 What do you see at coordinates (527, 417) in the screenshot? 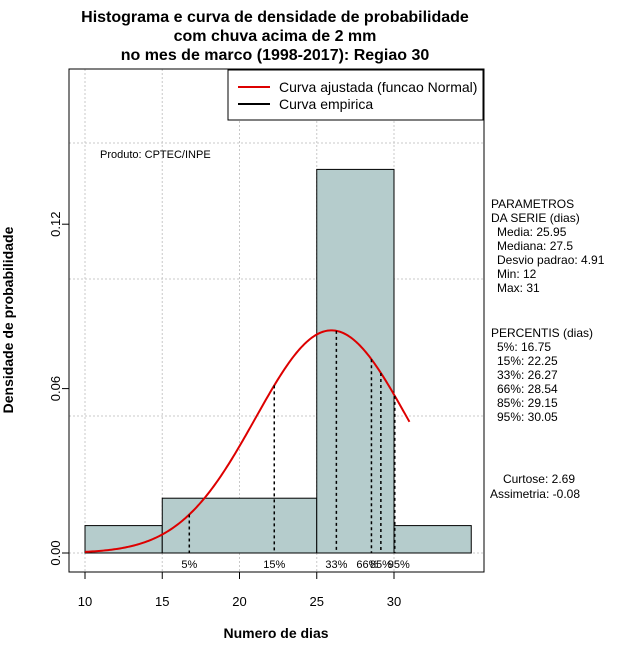
I see `percentis-line: 95%: 30.05` at bounding box center [527, 417].